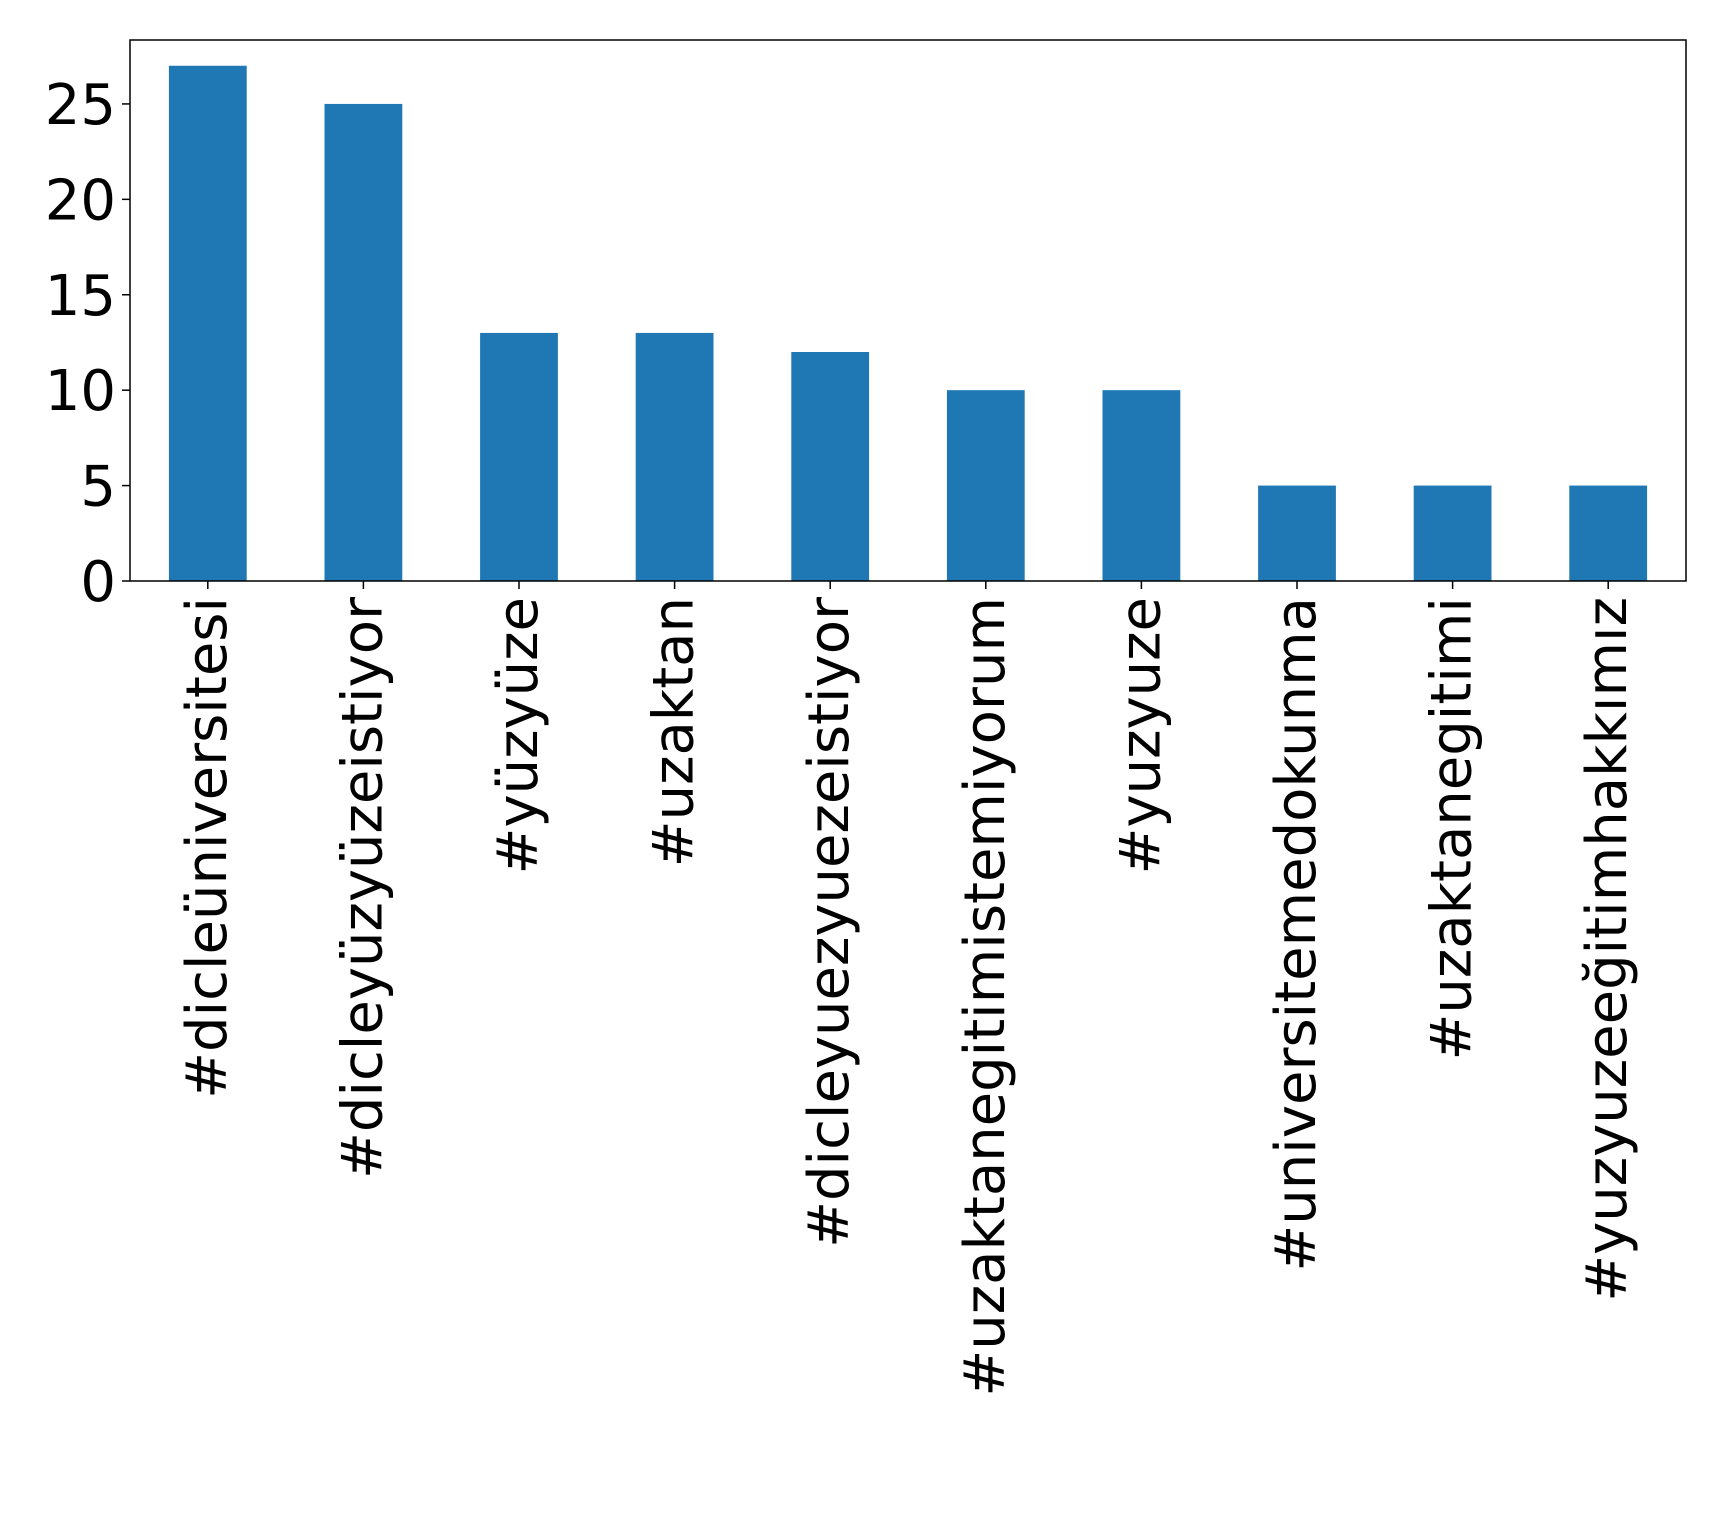 This screenshot has height=1525, width=1719. What do you see at coordinates (80, 296) in the screenshot?
I see `y-tick-label-3: 15` at bounding box center [80, 296].